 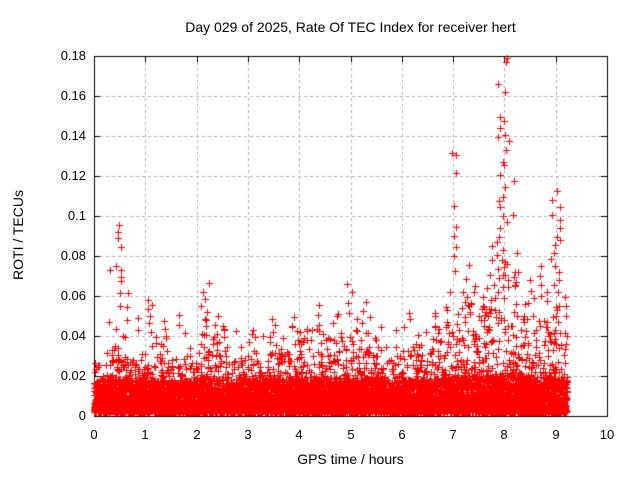 I want to click on y-tick-label: 0.16, so click(x=73, y=95).